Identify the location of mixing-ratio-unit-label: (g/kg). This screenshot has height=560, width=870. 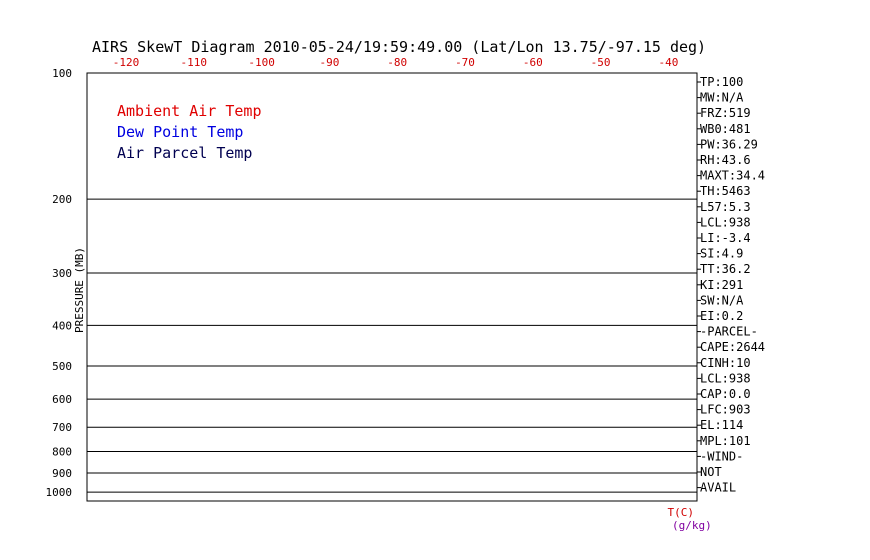
(692, 525).